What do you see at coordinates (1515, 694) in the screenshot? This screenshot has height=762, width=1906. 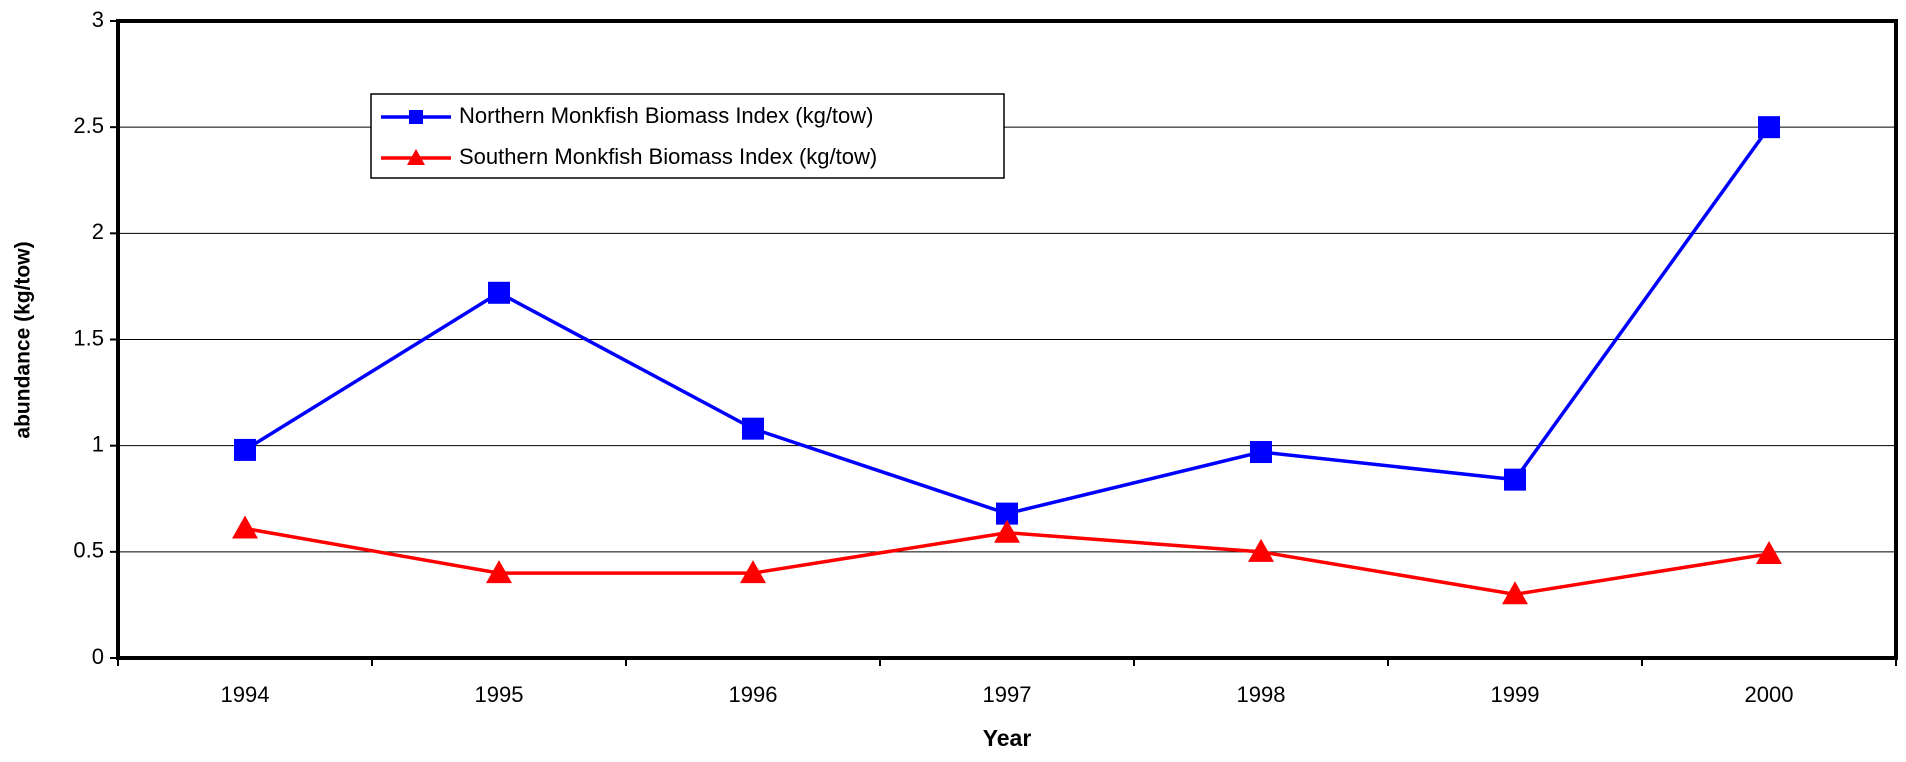 I see `x-tick-label: 1999` at bounding box center [1515, 694].